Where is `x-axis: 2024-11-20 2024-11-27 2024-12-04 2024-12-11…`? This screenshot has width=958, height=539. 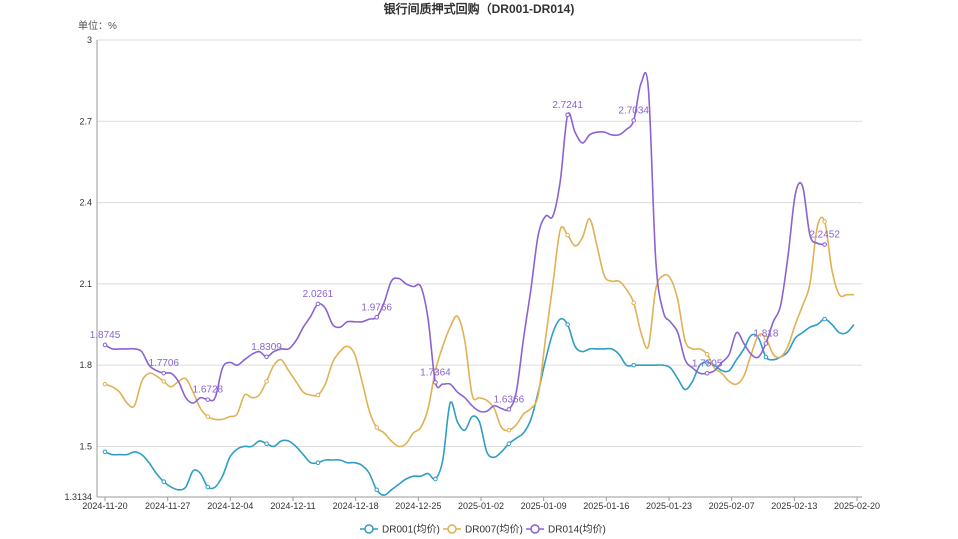
x-axis: 2024-11-20 2024-11-27 2024-12-04 2024-12-11… is located at coordinates (481, 504).